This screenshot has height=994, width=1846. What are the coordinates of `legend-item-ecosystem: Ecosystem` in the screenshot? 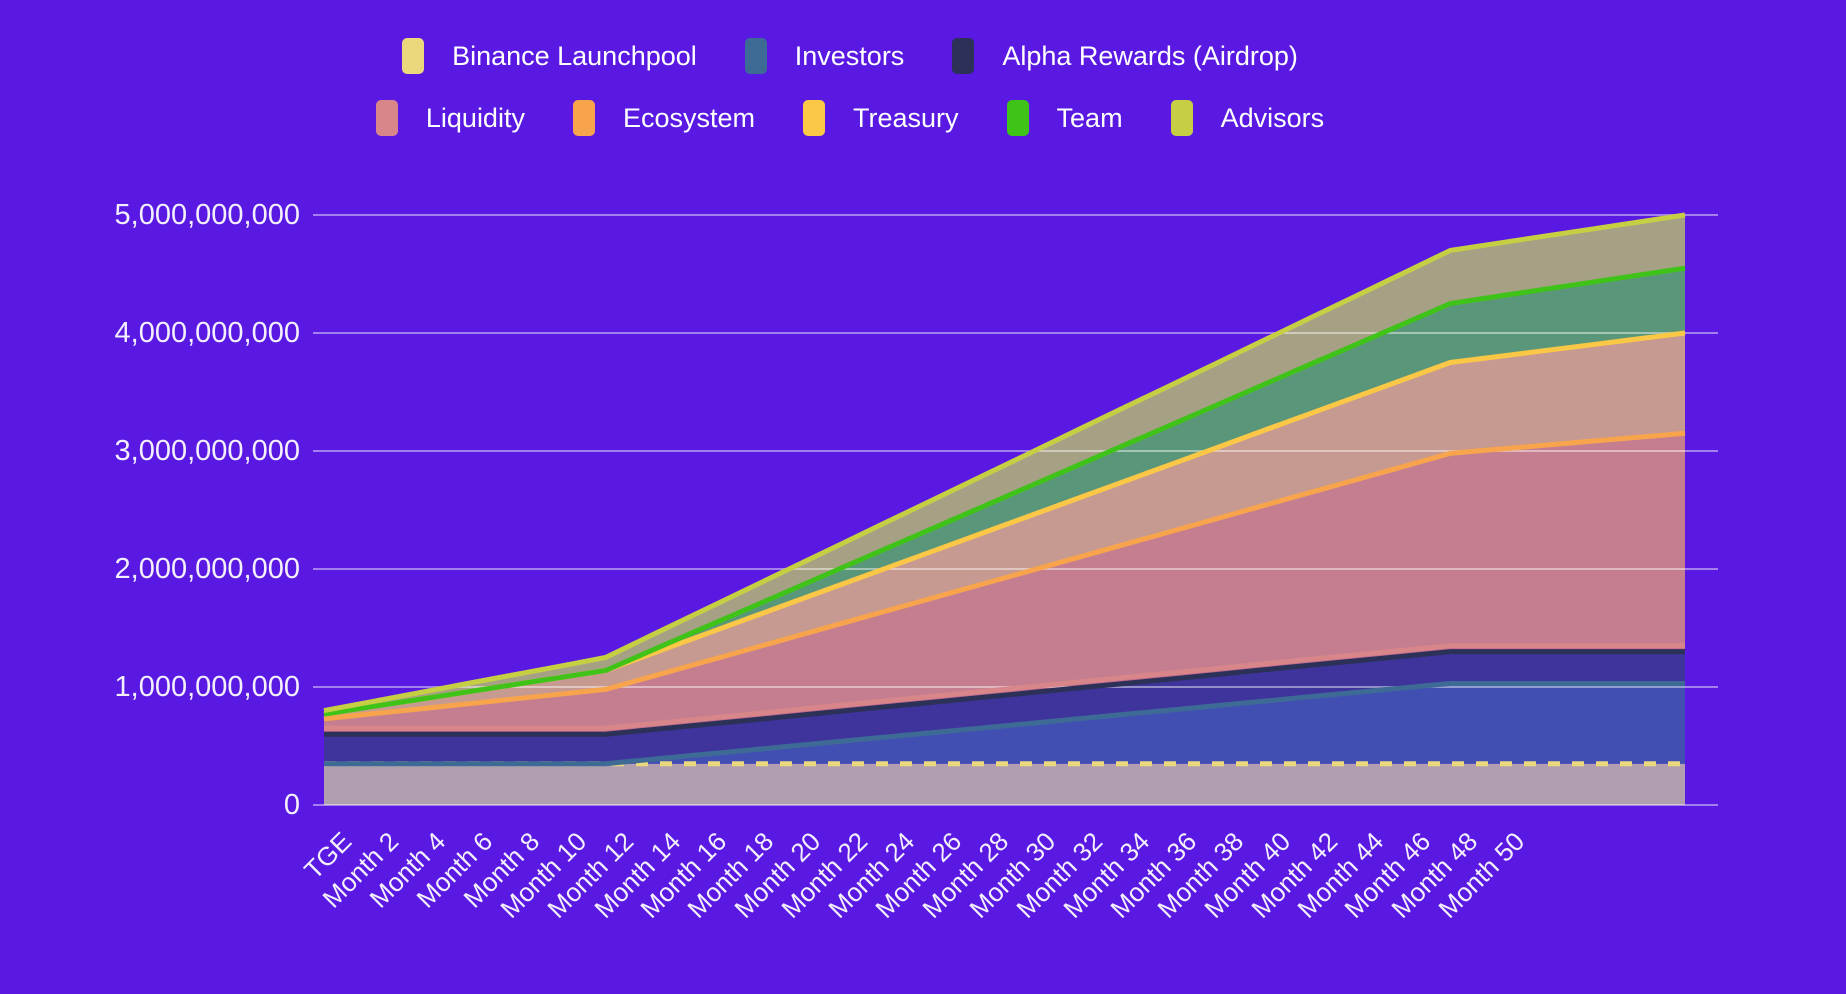 It's located at (663, 118).